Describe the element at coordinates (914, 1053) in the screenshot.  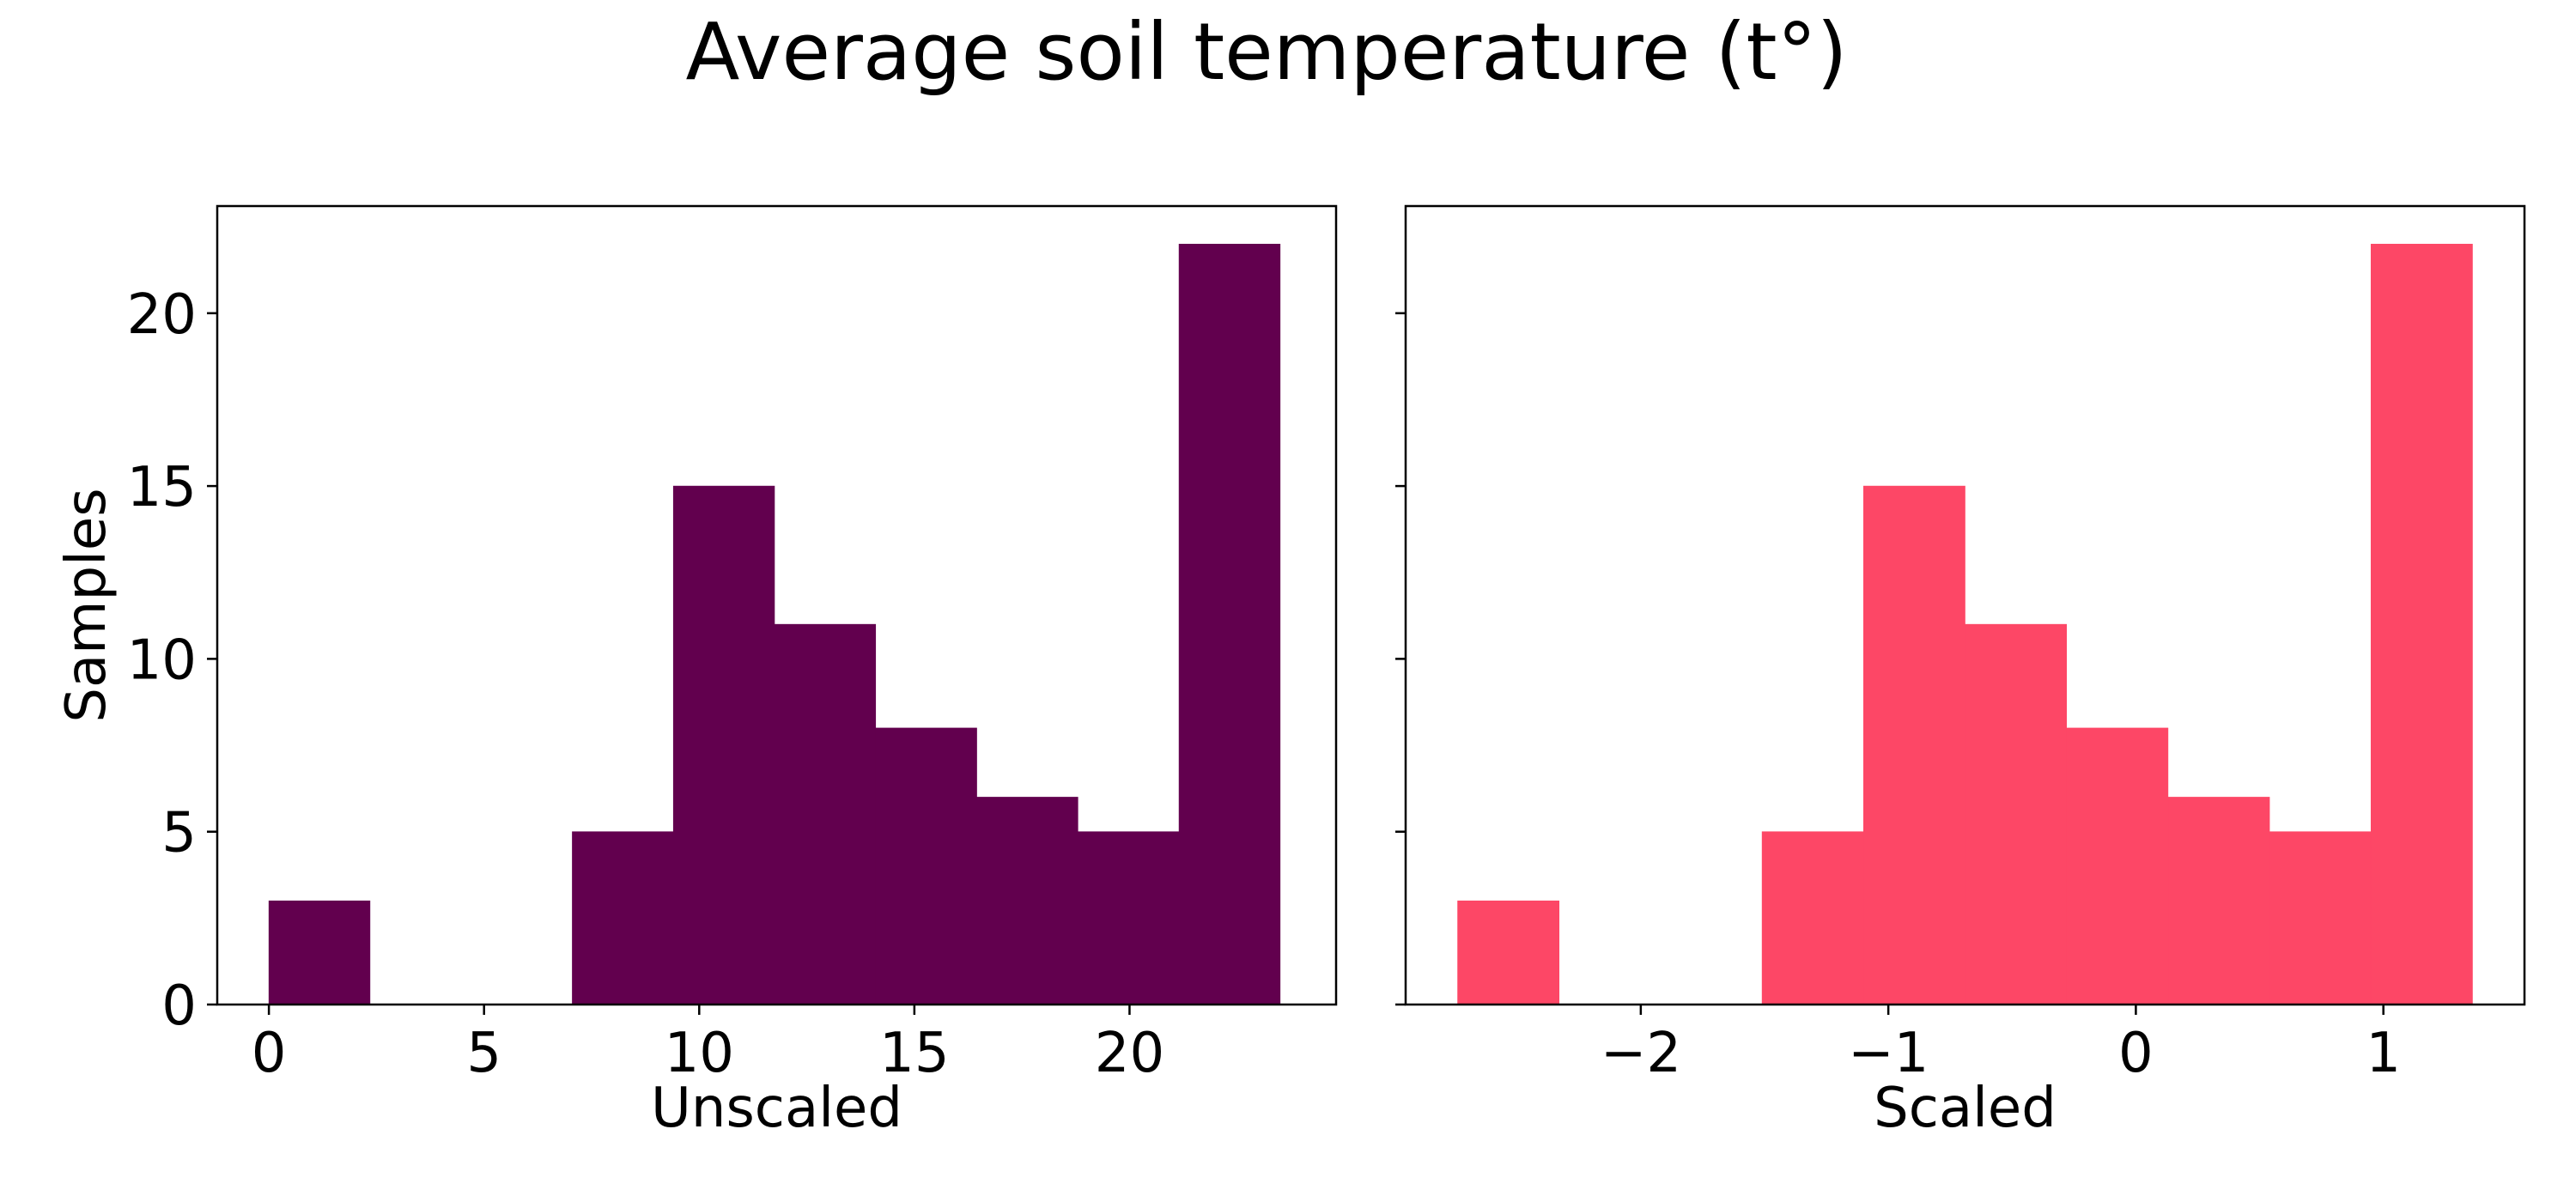
I see `unscaled-x-tick-label-3: 15` at that location.